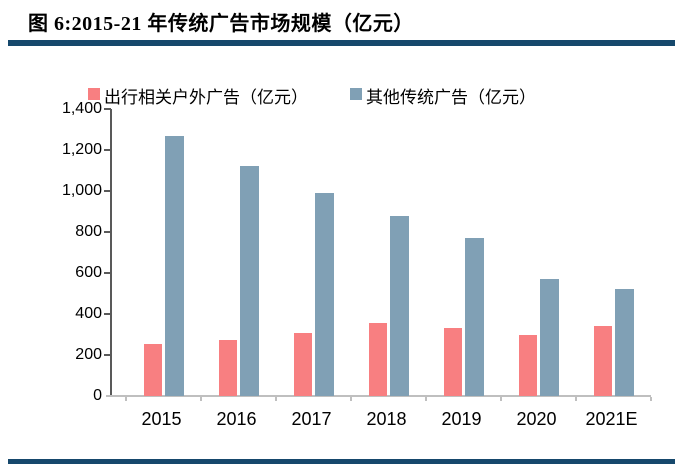  I want to click on x-axis-label-2018: 2018, so click(386, 419).